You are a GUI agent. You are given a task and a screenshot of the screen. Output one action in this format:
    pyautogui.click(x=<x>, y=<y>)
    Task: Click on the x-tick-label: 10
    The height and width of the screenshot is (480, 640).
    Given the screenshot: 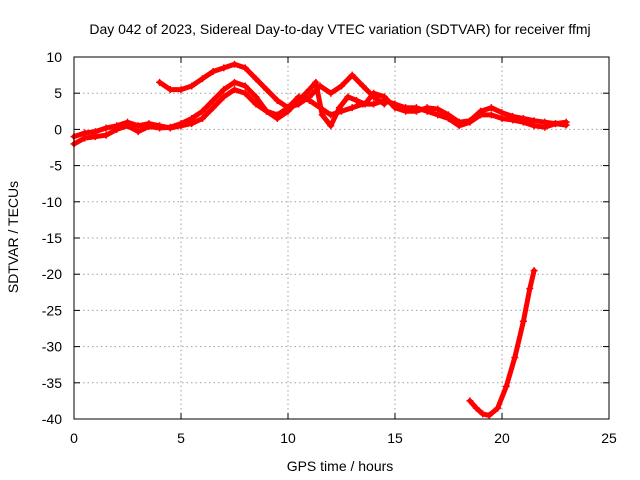 What is the action you would take?
    pyautogui.click(x=288, y=438)
    